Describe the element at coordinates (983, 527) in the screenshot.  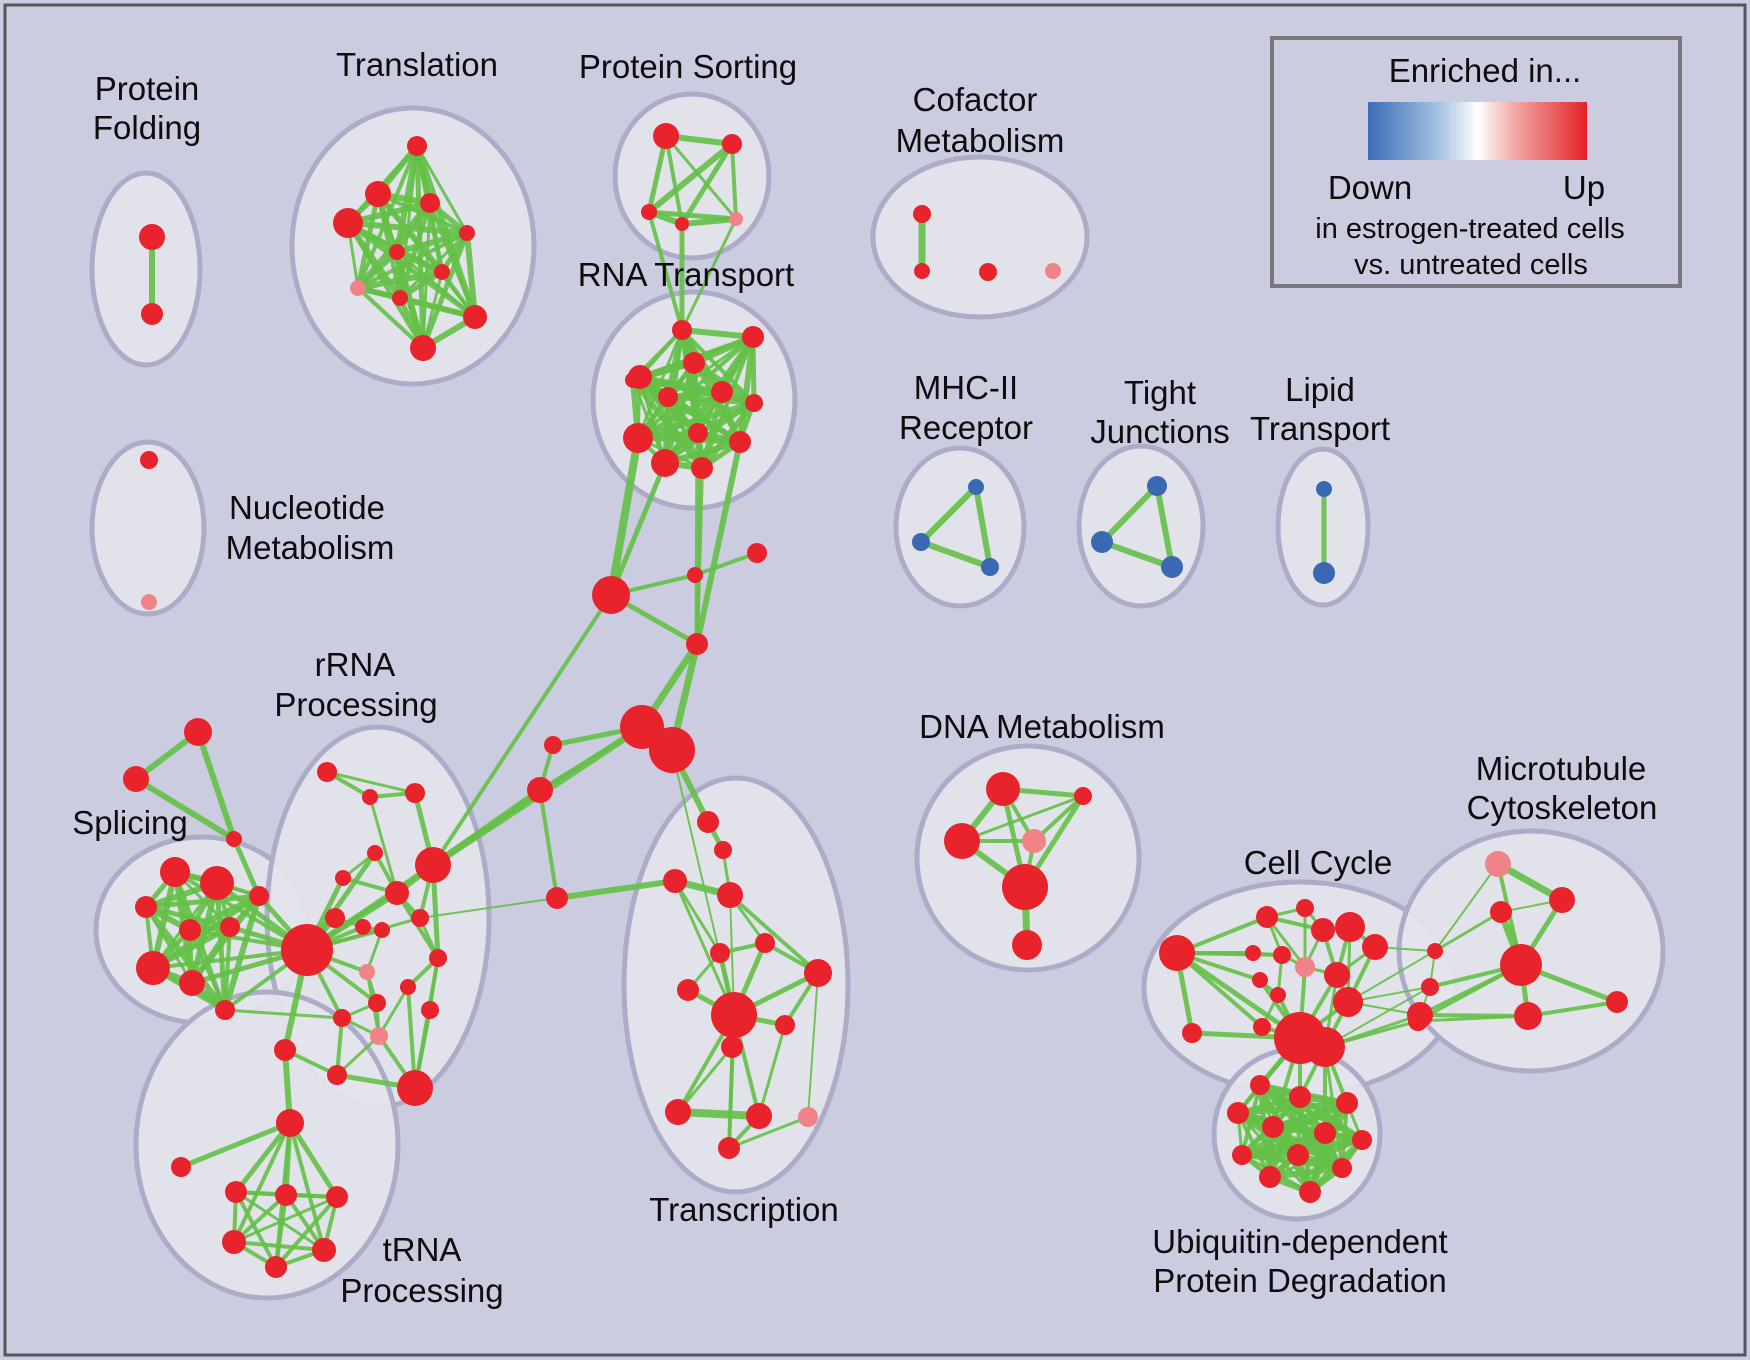
I see `edge-mh` at that location.